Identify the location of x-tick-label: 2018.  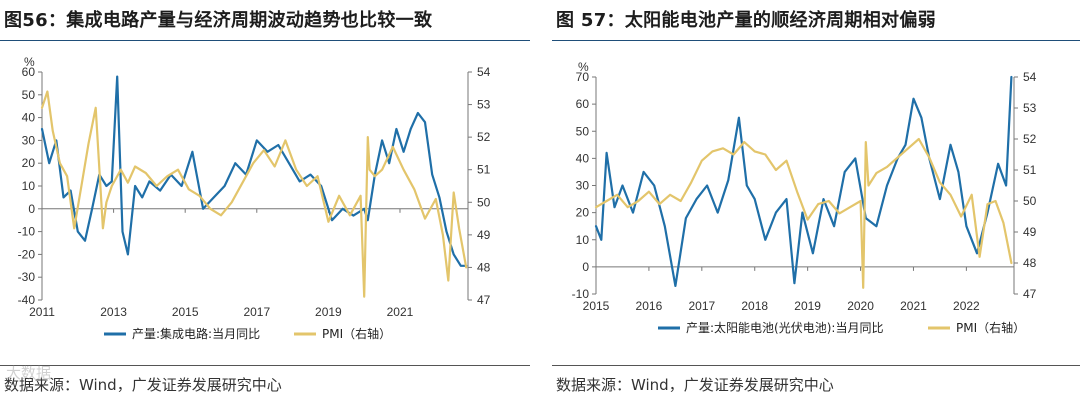
(754, 306).